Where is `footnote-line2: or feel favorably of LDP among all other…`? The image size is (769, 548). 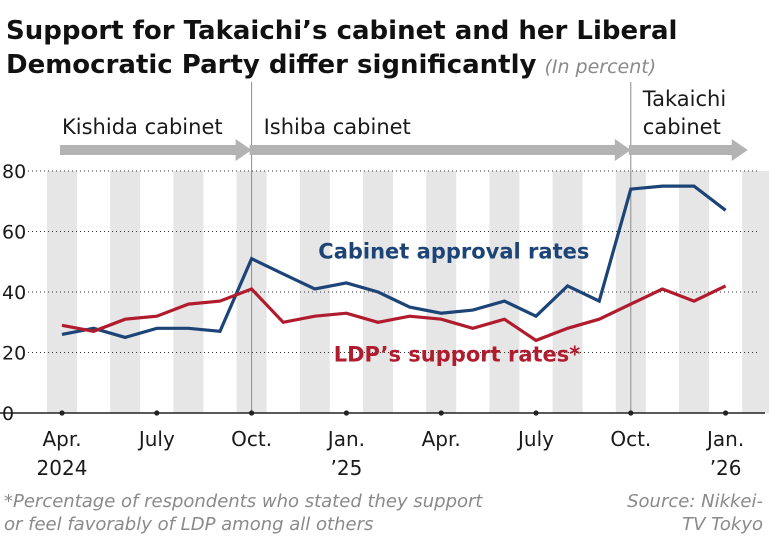 footnote-line2: or feel favorably of LDP among all other… is located at coordinates (189, 524).